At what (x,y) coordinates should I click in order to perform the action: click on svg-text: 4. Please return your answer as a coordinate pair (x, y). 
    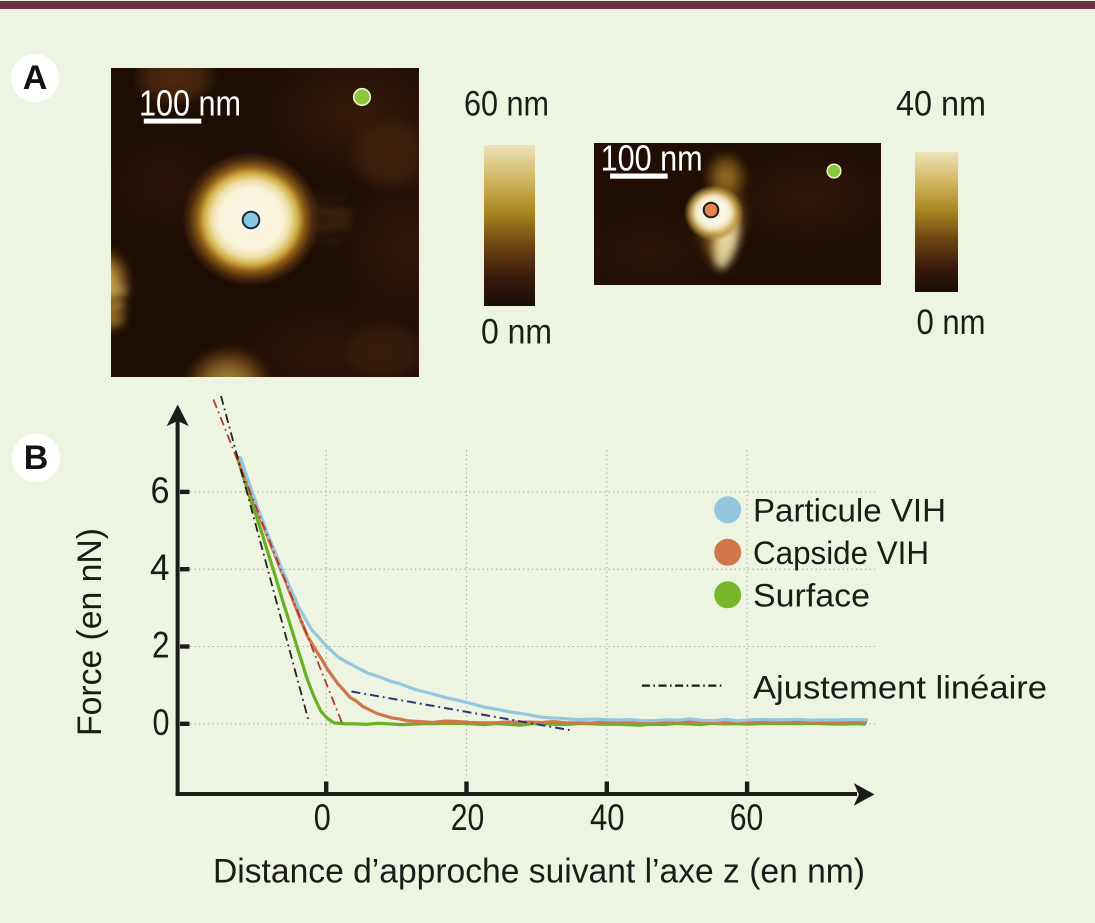
    Looking at the image, I should click on (160, 567).